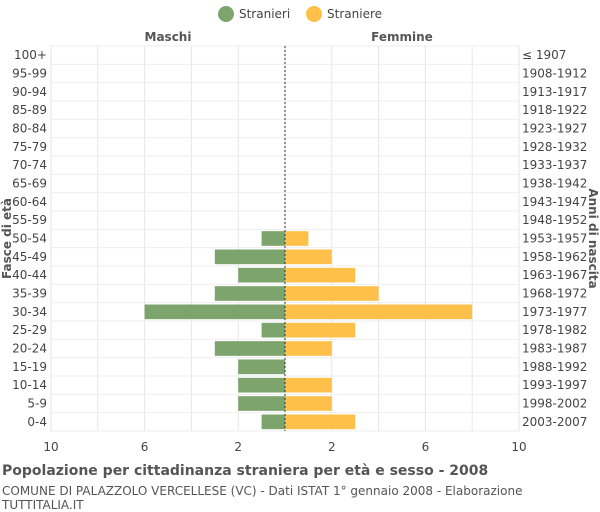  Describe the element at coordinates (300, 15) in the screenshot. I see `legend: Stranieri Straniere` at that location.